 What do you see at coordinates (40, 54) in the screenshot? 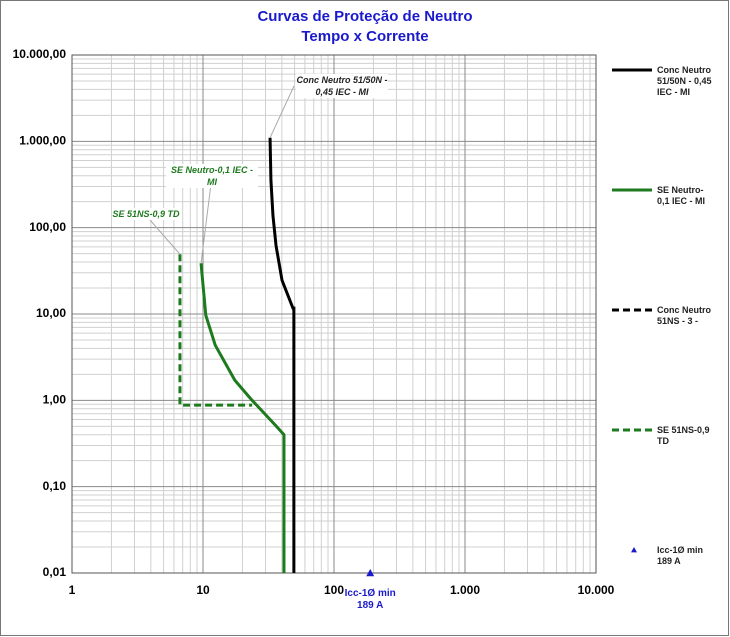
I see `y-tick-label: 10.000,00` at bounding box center [40, 54].